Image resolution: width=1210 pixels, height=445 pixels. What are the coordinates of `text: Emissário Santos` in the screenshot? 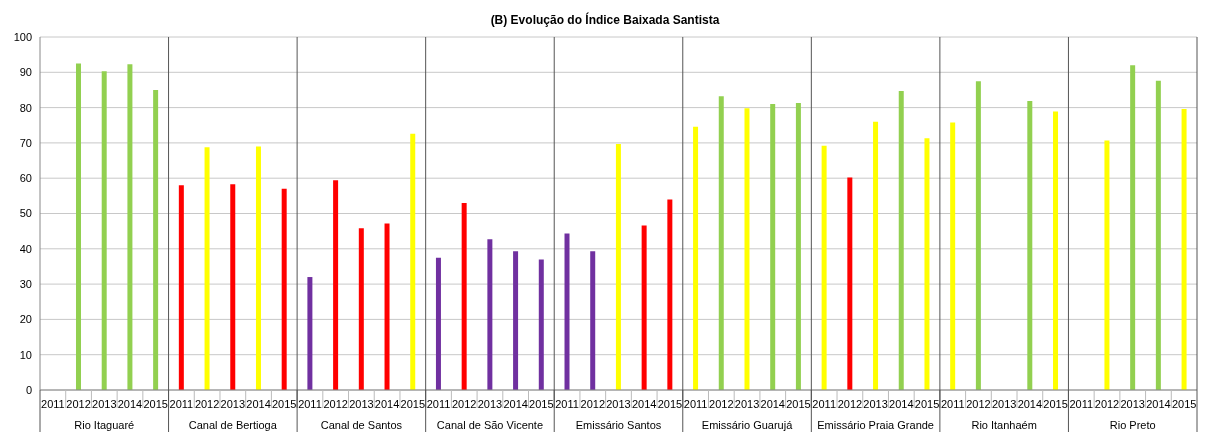 It's located at (618, 425).